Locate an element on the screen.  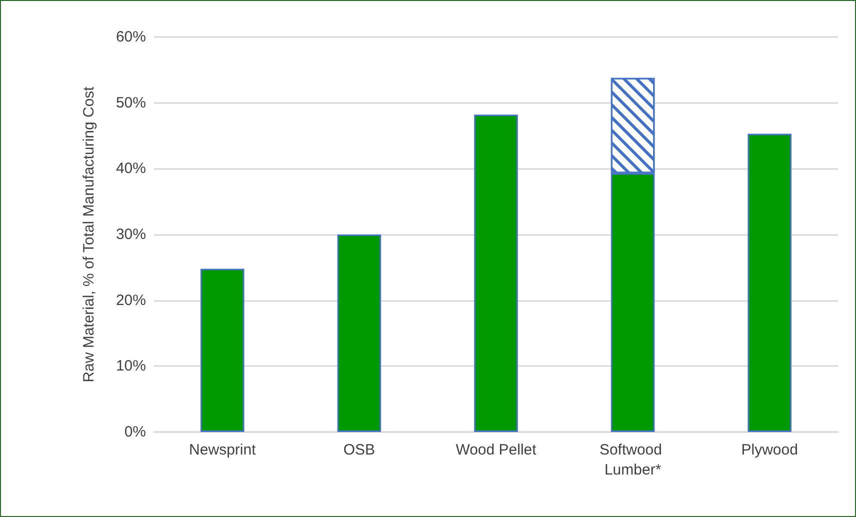
y-tick-label: 10% is located at coordinates (131, 366).